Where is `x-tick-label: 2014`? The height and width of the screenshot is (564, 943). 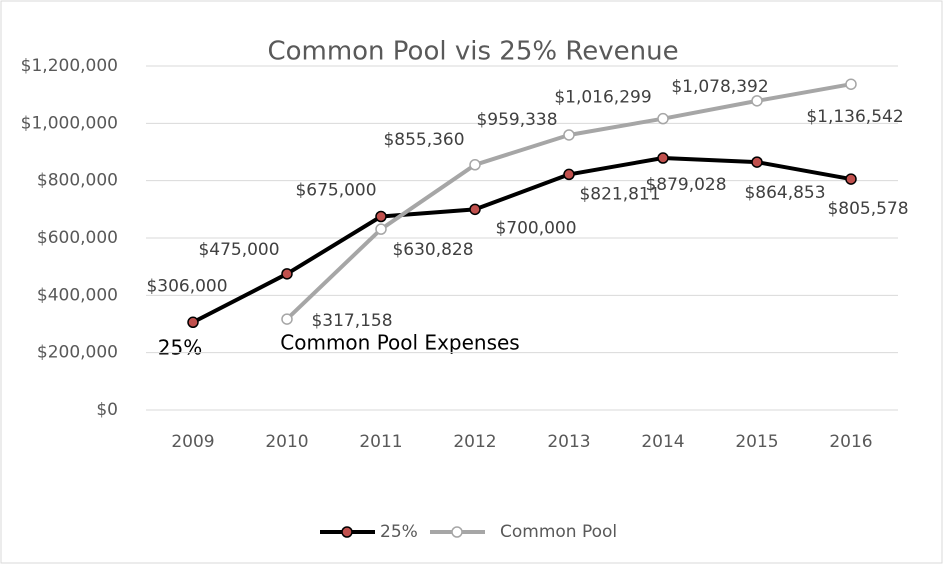 x-tick-label: 2014 is located at coordinates (662, 442).